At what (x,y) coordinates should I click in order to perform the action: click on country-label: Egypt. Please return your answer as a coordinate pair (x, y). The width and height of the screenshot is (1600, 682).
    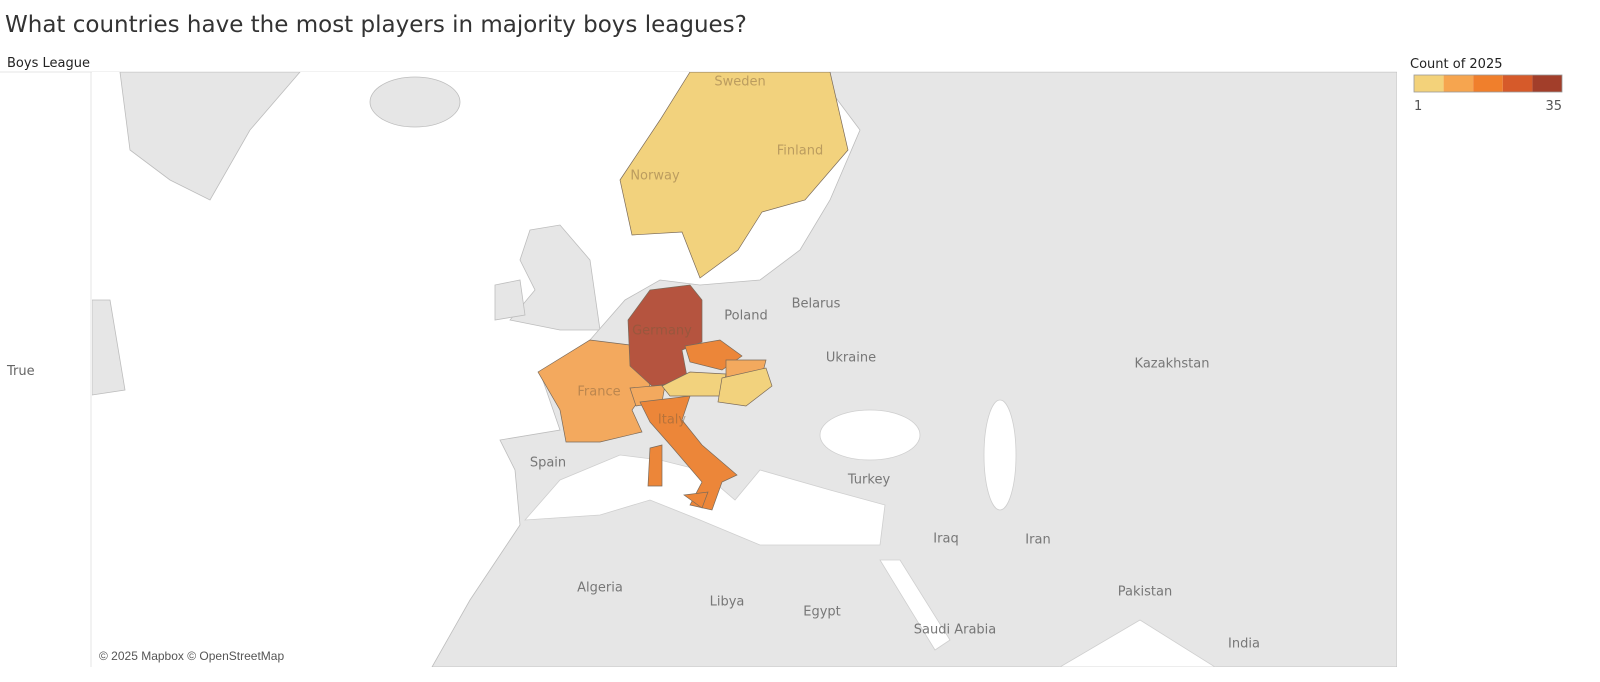
    Looking at the image, I should click on (822, 612).